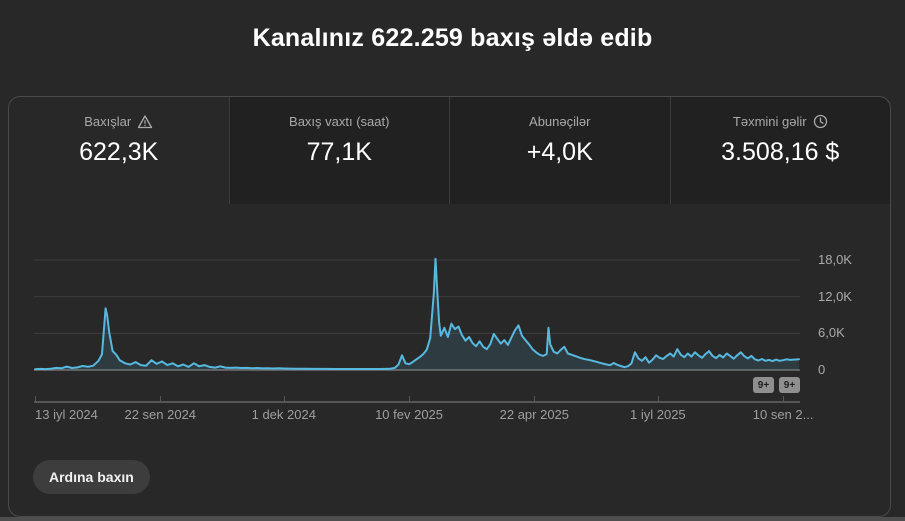  What do you see at coordinates (769, 121) in the screenshot?
I see `tab-revenue-label: Təxmini gəlir` at bounding box center [769, 121].